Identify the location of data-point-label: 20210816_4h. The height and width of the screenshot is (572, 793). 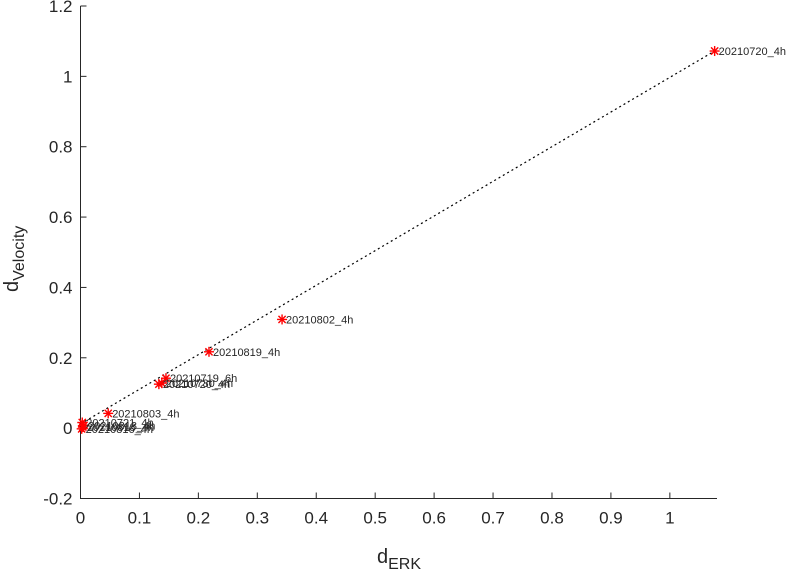
(119, 430).